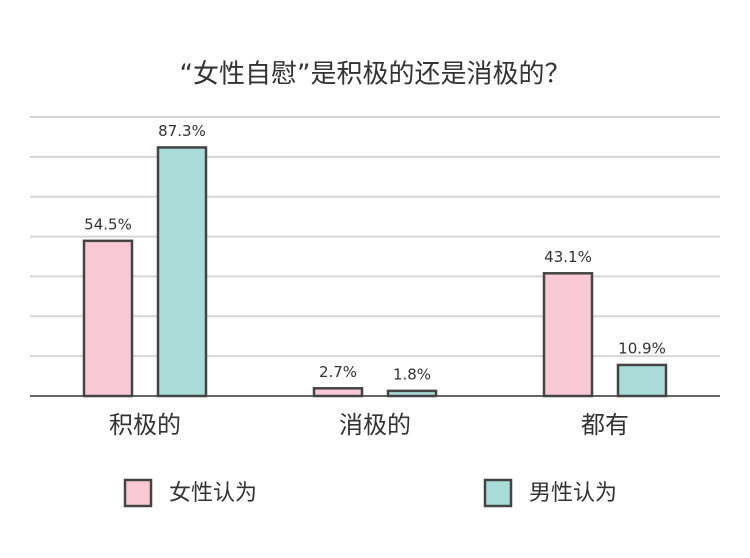  Describe the element at coordinates (182, 131) in the screenshot. I see `value-label: 87.3%` at that location.